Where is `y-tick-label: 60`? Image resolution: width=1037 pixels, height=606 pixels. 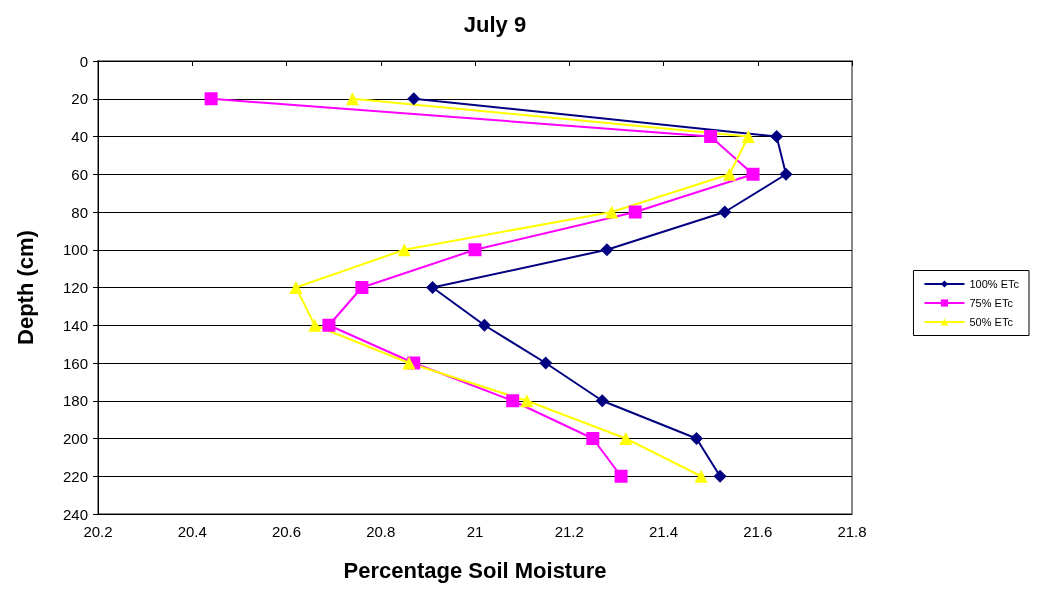 y-tick-label: 60 is located at coordinates (79, 174).